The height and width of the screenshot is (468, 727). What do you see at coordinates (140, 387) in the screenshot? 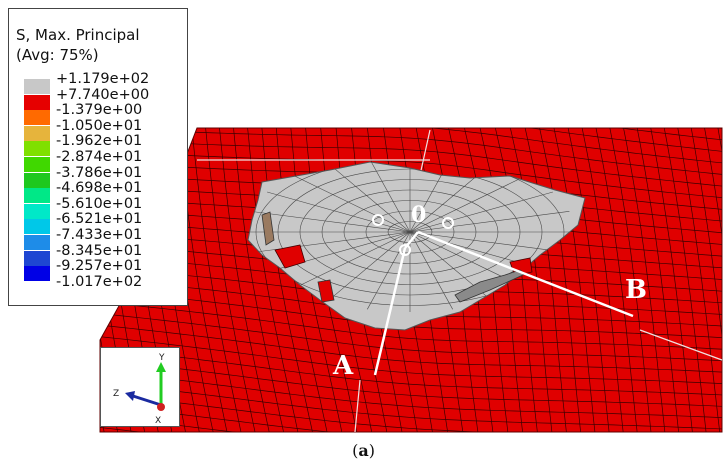
I see `axis-triad: Y Z X` at bounding box center [140, 387].